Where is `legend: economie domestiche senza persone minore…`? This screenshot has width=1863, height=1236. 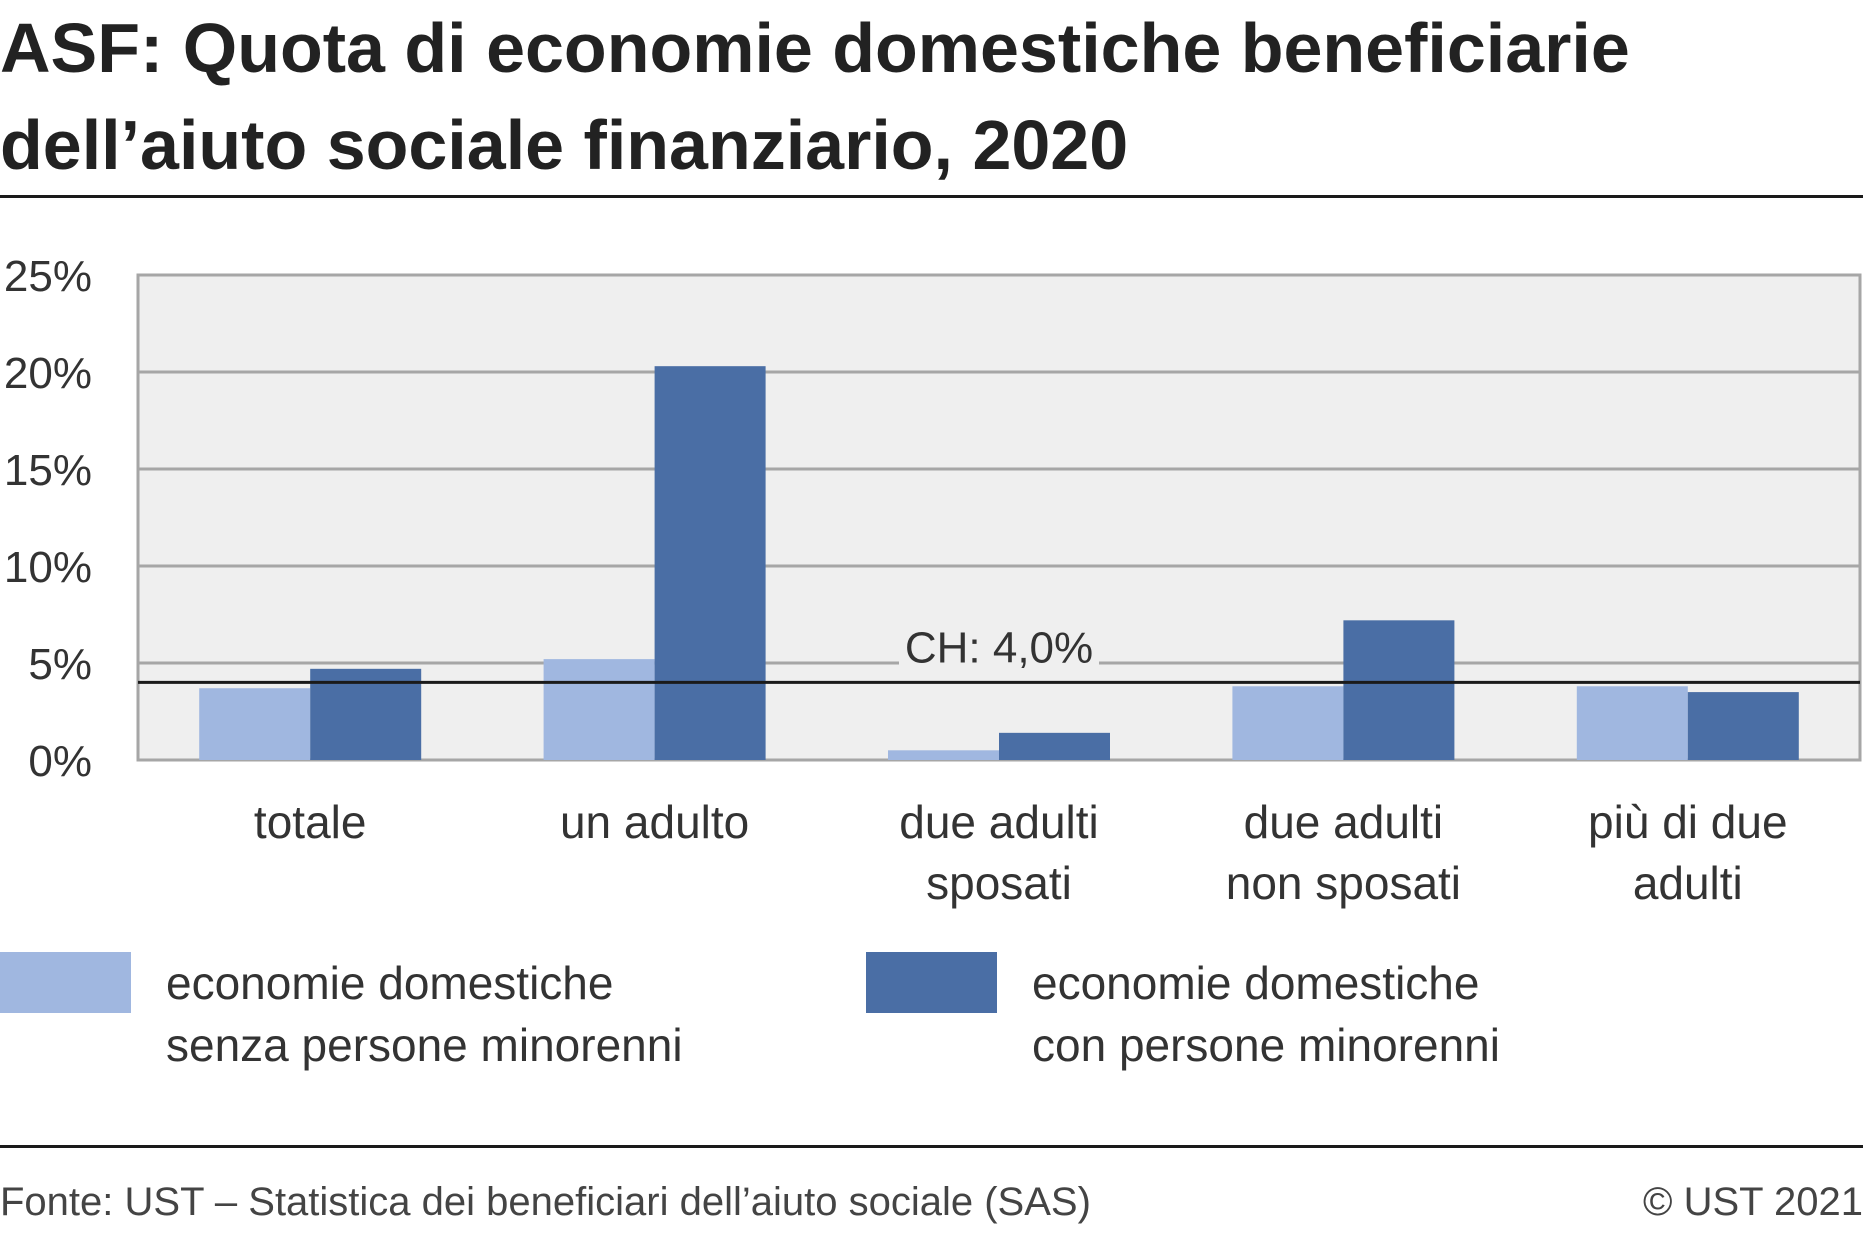
legend: economie domestiche senza persone minore… is located at coordinates (931, 1017).